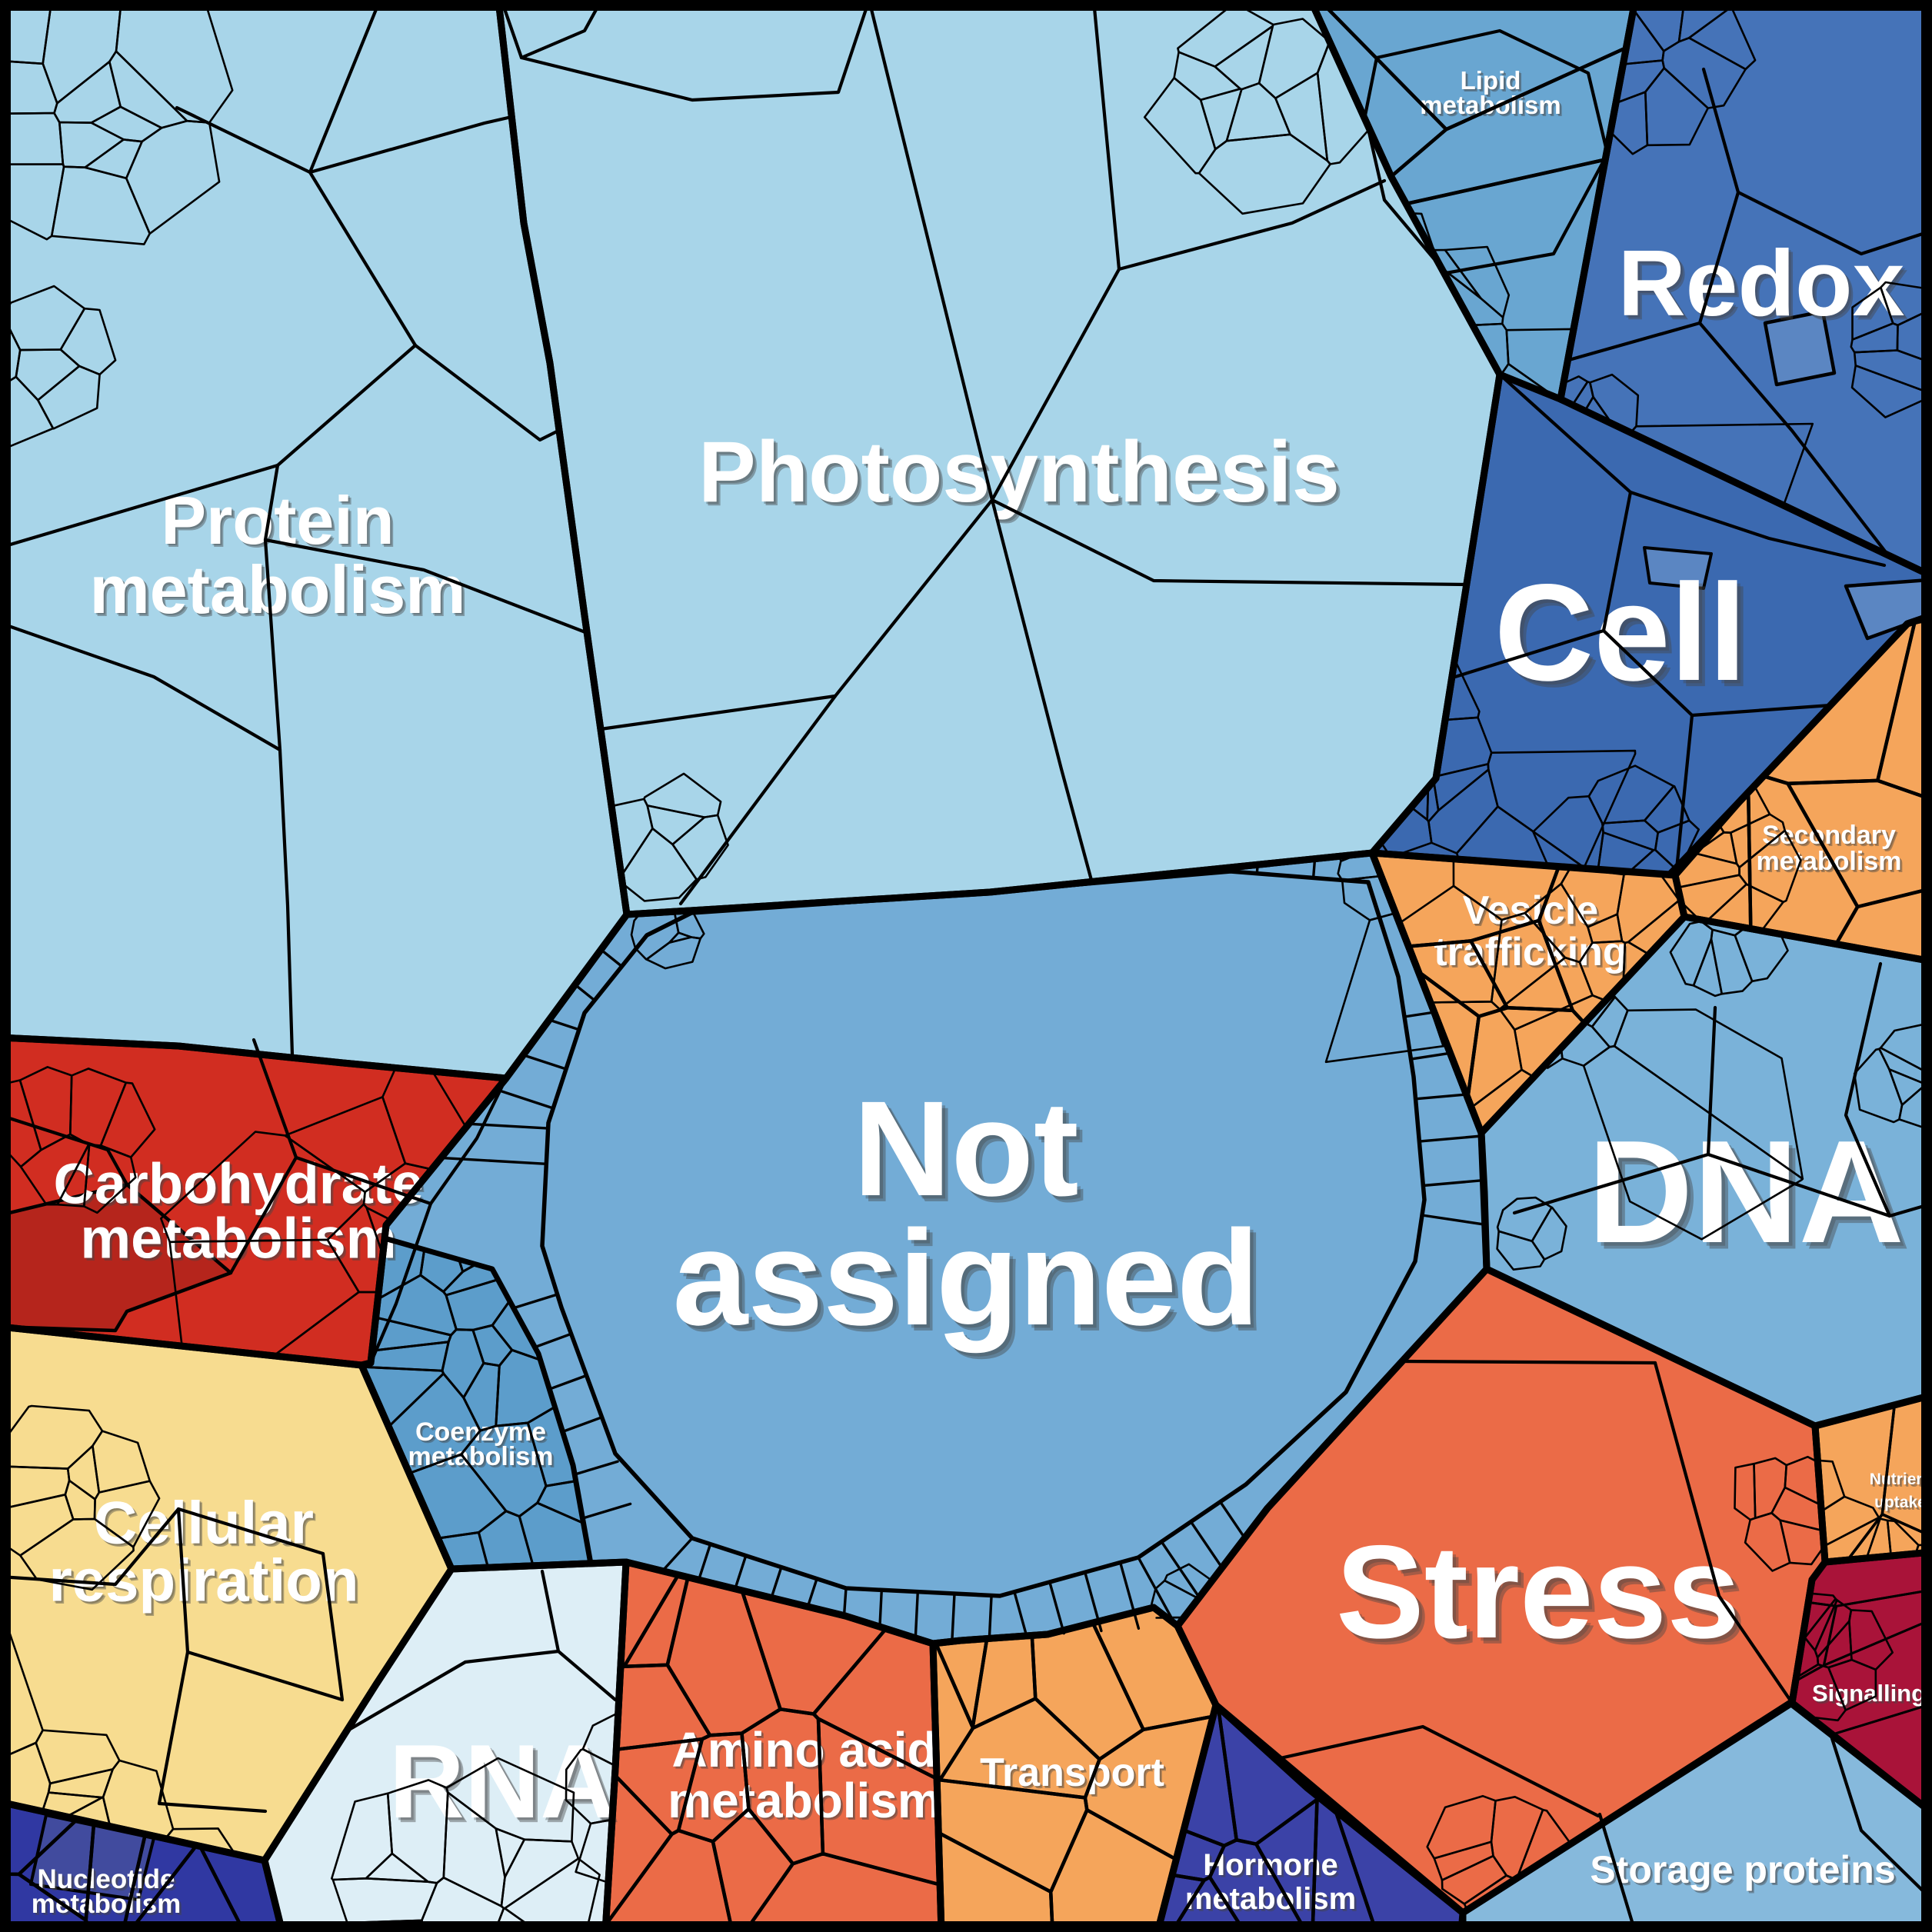  I want to click on svg-text: DNA, so click(1745, 1192).